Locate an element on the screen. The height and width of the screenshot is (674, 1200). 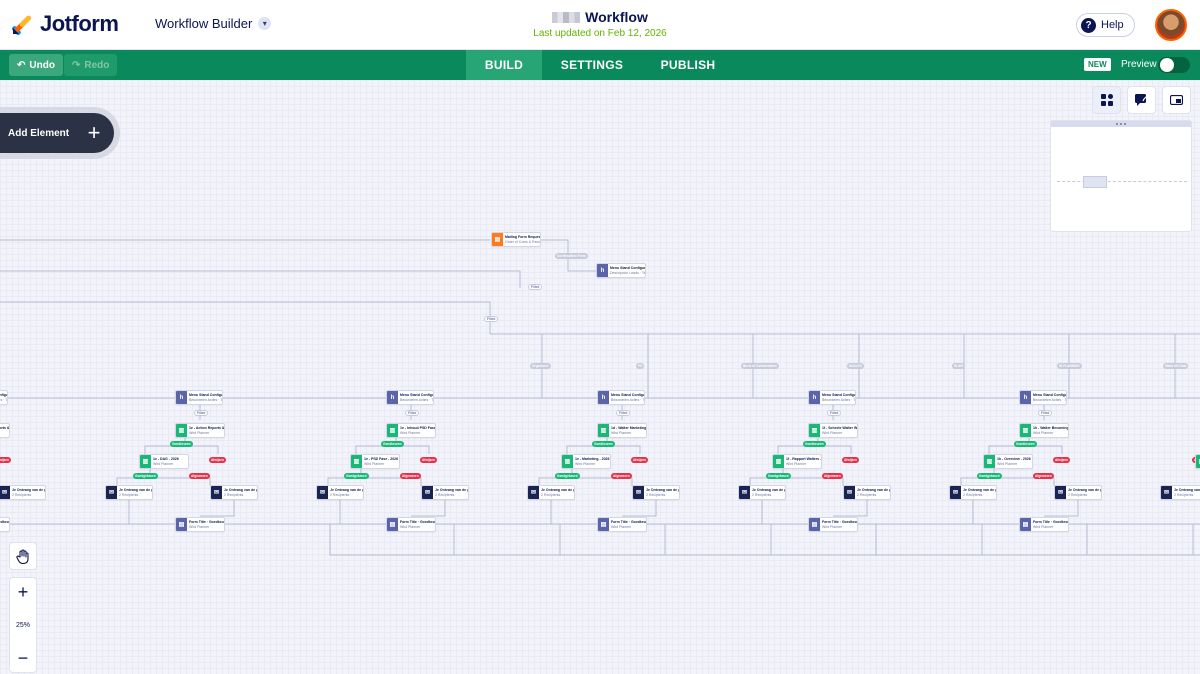
tab-settings: SETTINGS is located at coordinates (592, 65).